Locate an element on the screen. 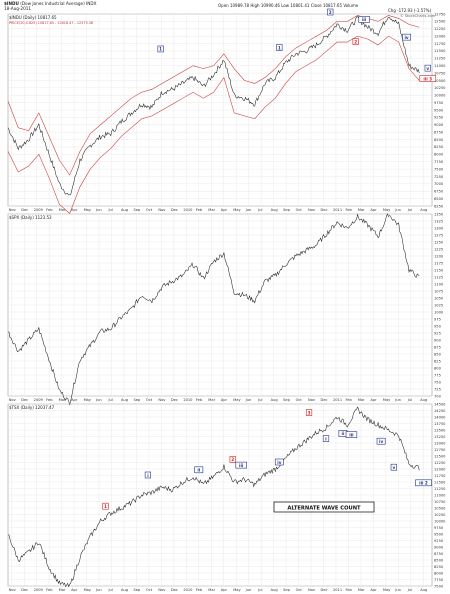  y-tick-label: 1250 is located at coordinates (439, 242).